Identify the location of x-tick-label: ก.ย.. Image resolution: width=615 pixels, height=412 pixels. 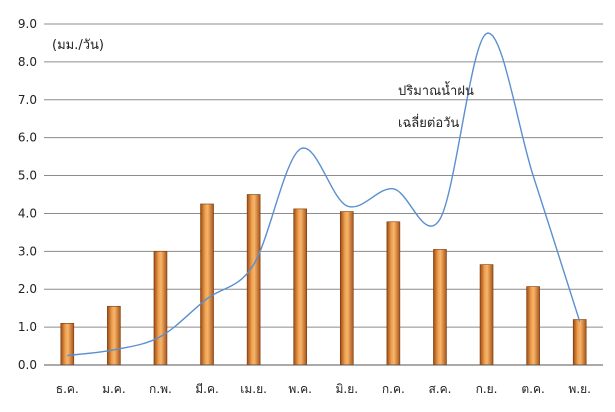
(487, 389).